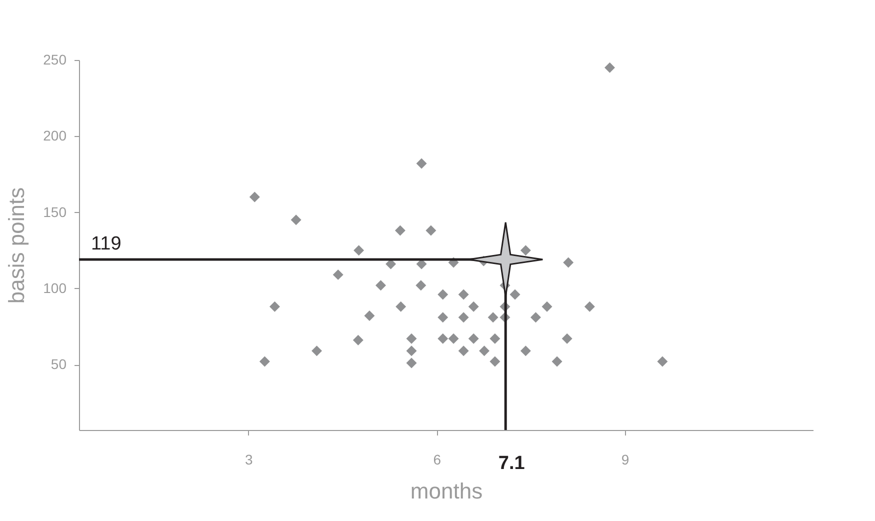  What do you see at coordinates (58, 364) in the screenshot?
I see `y-tick-label: 50` at bounding box center [58, 364].